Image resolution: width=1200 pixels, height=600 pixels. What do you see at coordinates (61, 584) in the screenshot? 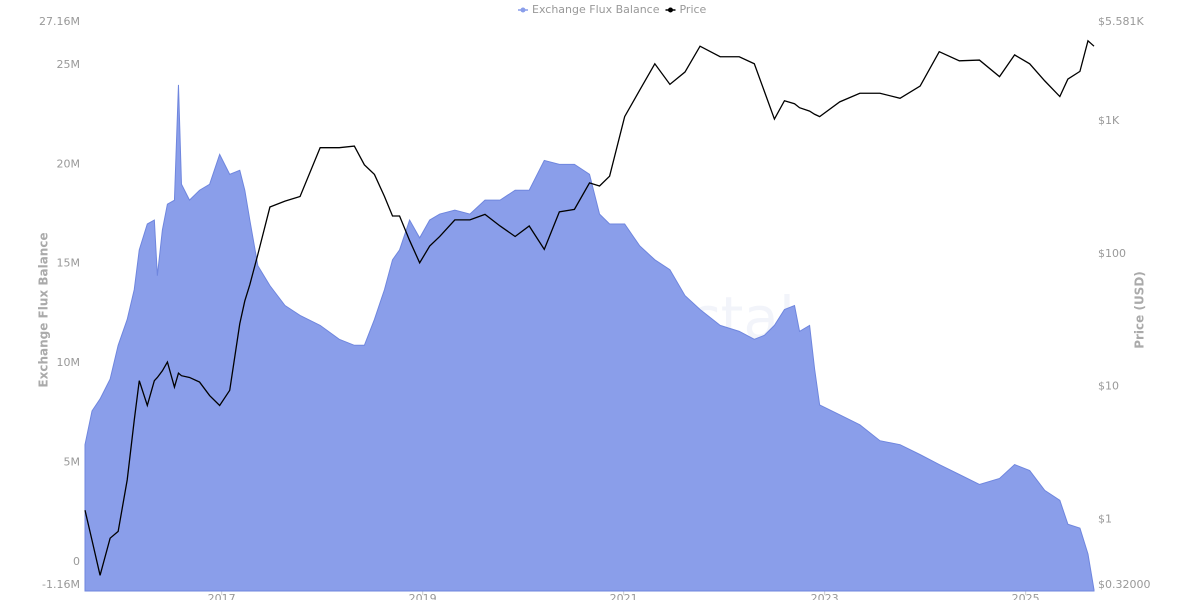
I see `y-tick-label: -1.16M` at bounding box center [61, 584].